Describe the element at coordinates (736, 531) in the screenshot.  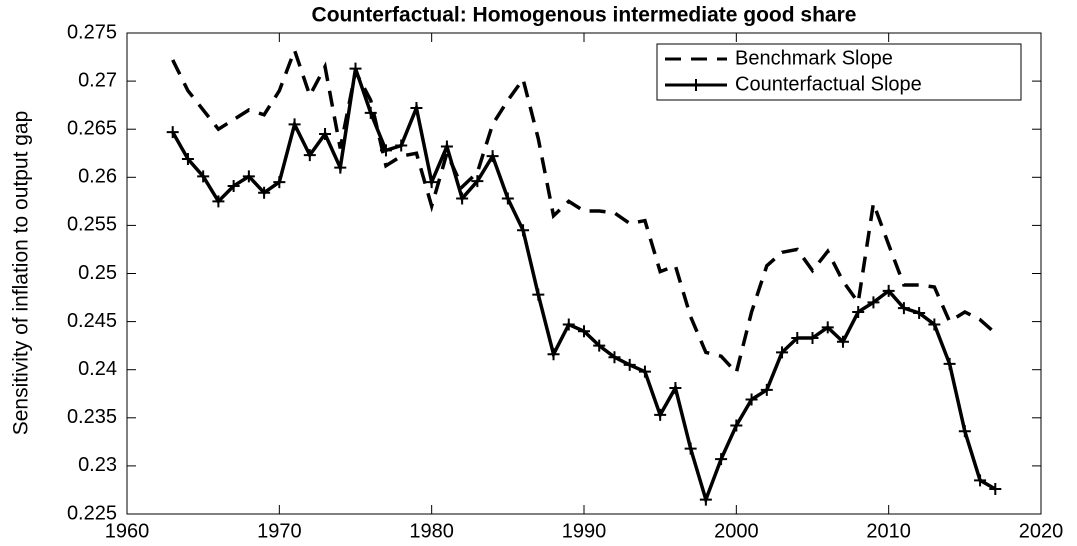
I see `x-tick-label: 2000` at that location.